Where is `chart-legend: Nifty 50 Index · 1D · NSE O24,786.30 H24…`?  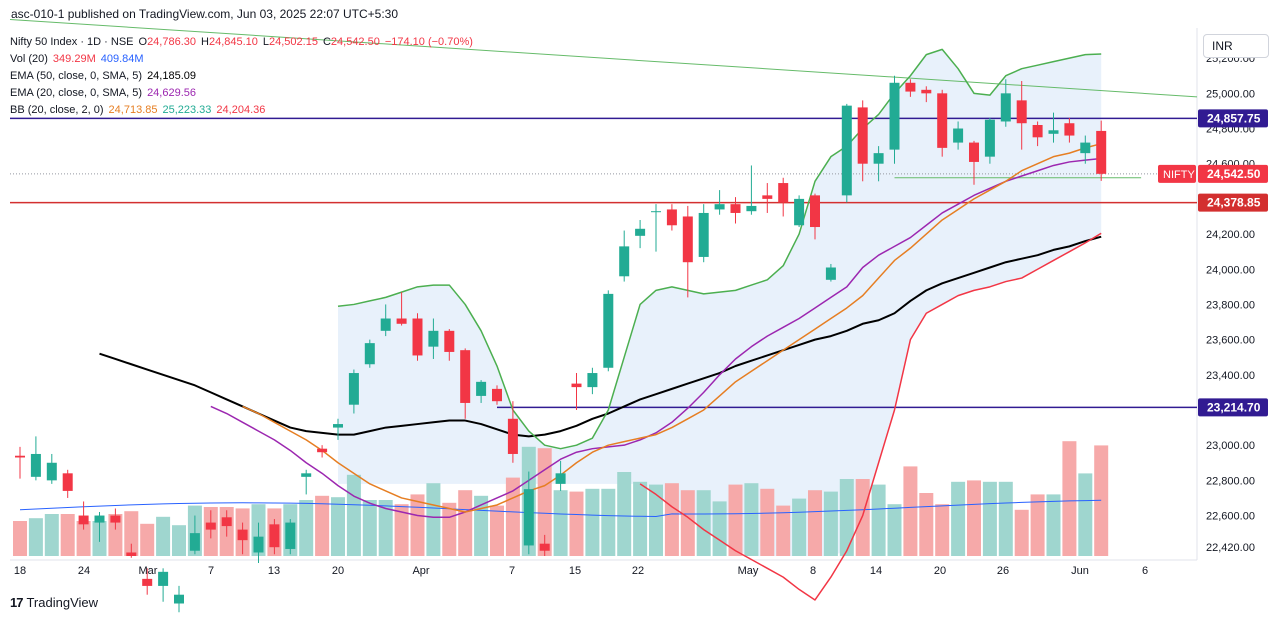
chart-legend: Nifty 50 Index · 1D · NSE O24,786.30 H24… is located at coordinates (241, 76).